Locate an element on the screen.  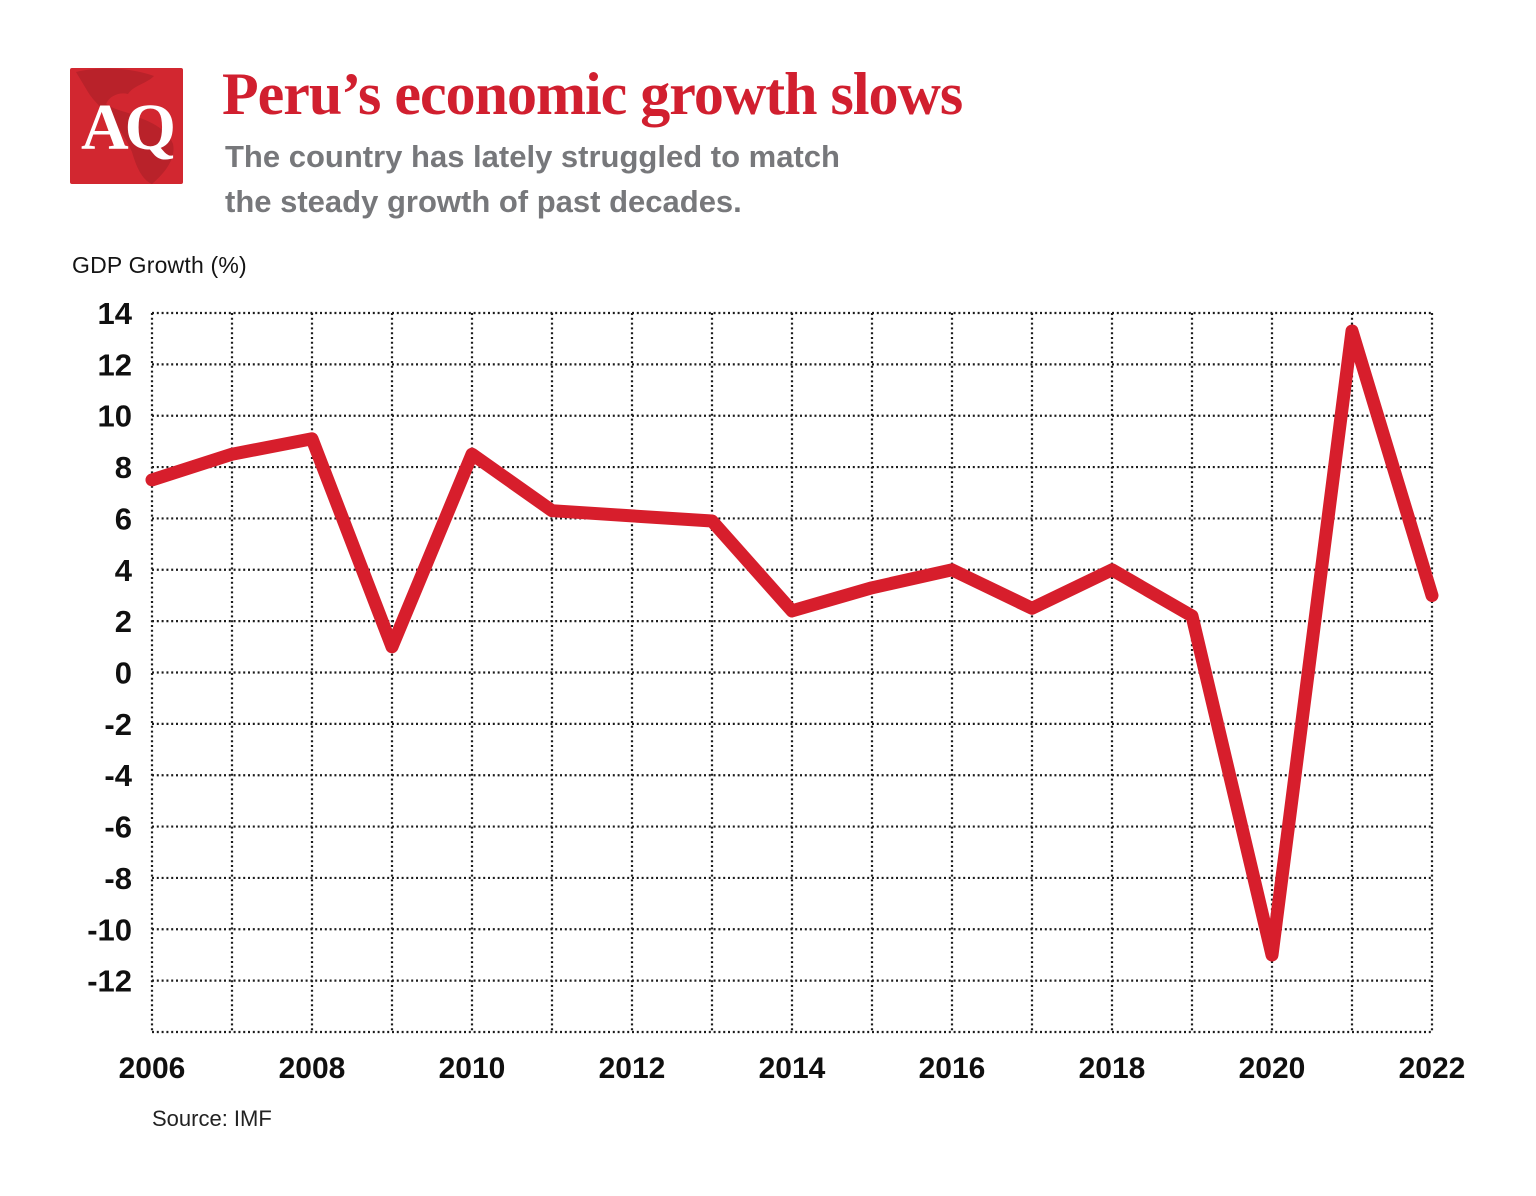
y-tick-label: 0 is located at coordinates (123, 673).